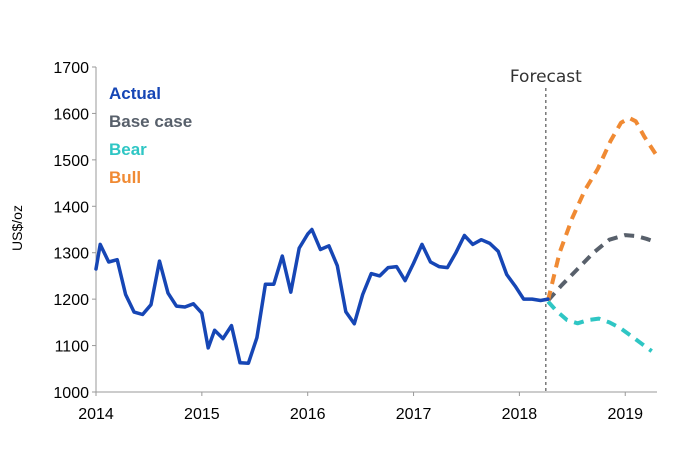  I want to click on x-tick-label: 2019, so click(625, 414).